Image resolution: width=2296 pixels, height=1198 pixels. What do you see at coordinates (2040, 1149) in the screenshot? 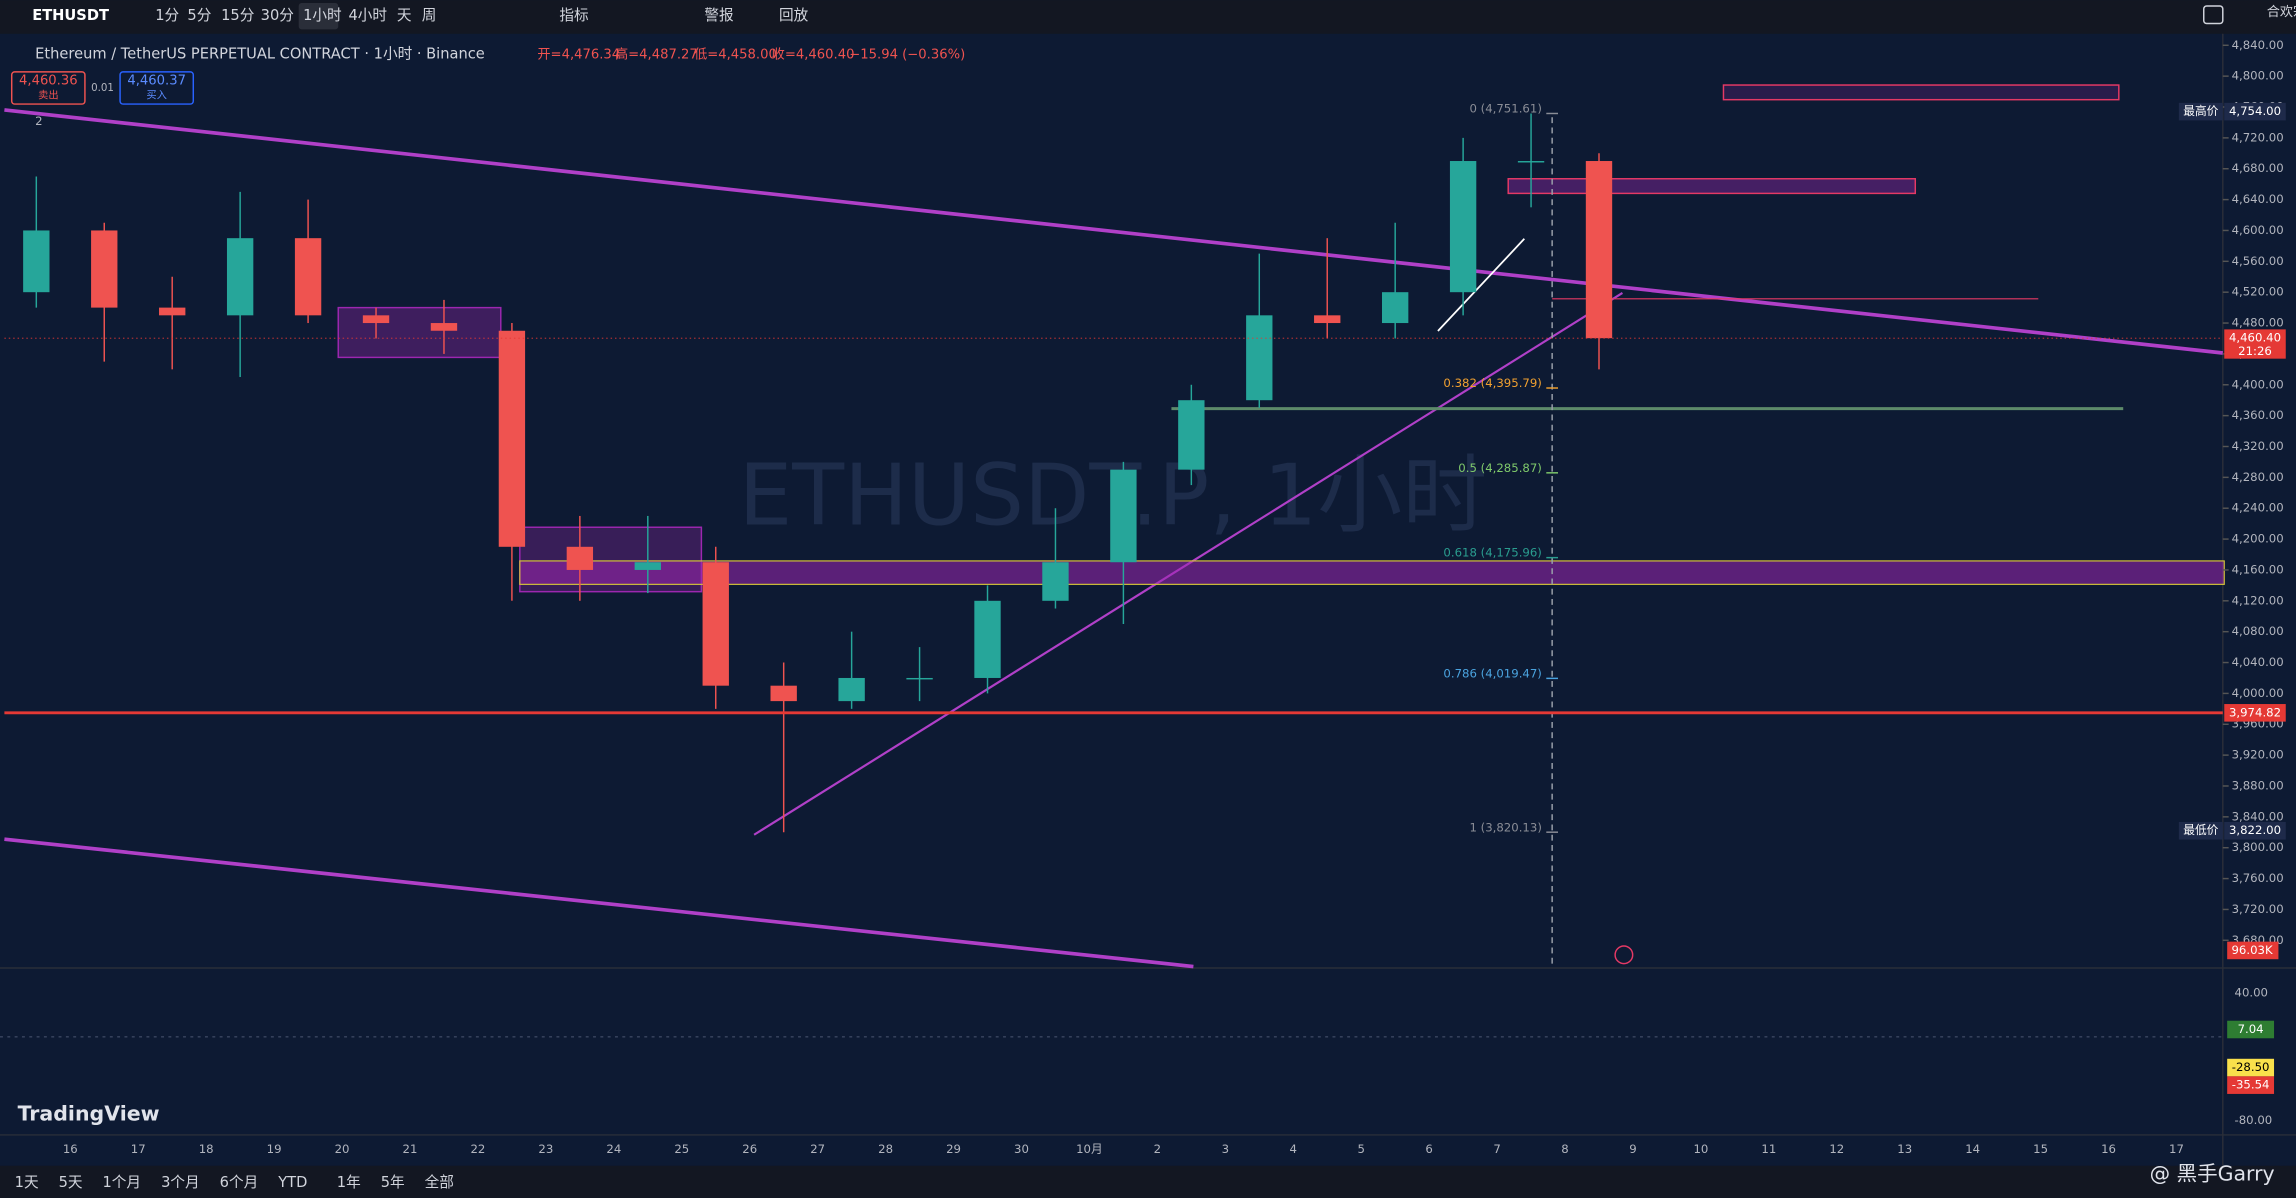
I see `x-tick-label: 15` at bounding box center [2040, 1149].